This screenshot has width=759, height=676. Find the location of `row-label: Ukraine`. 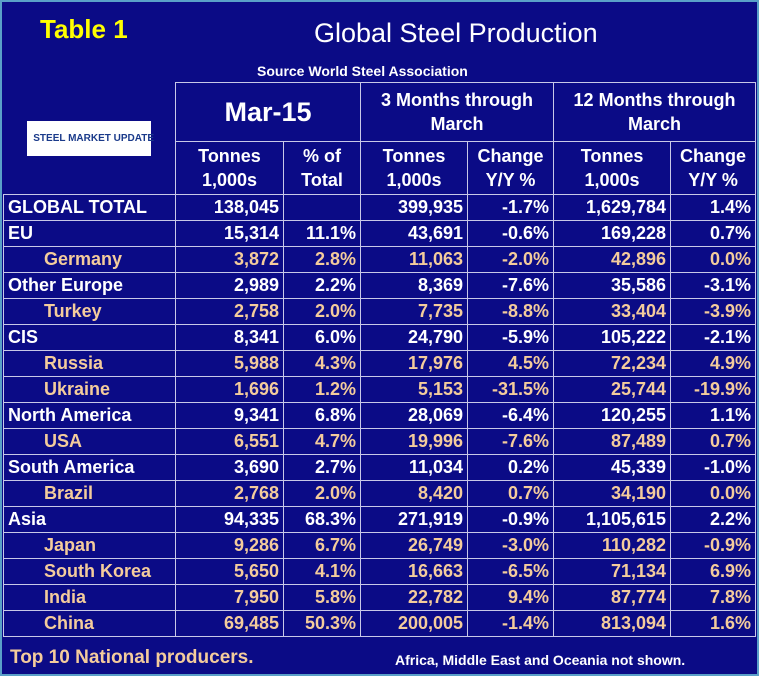

row-label: Ukraine is located at coordinates (89, 389).